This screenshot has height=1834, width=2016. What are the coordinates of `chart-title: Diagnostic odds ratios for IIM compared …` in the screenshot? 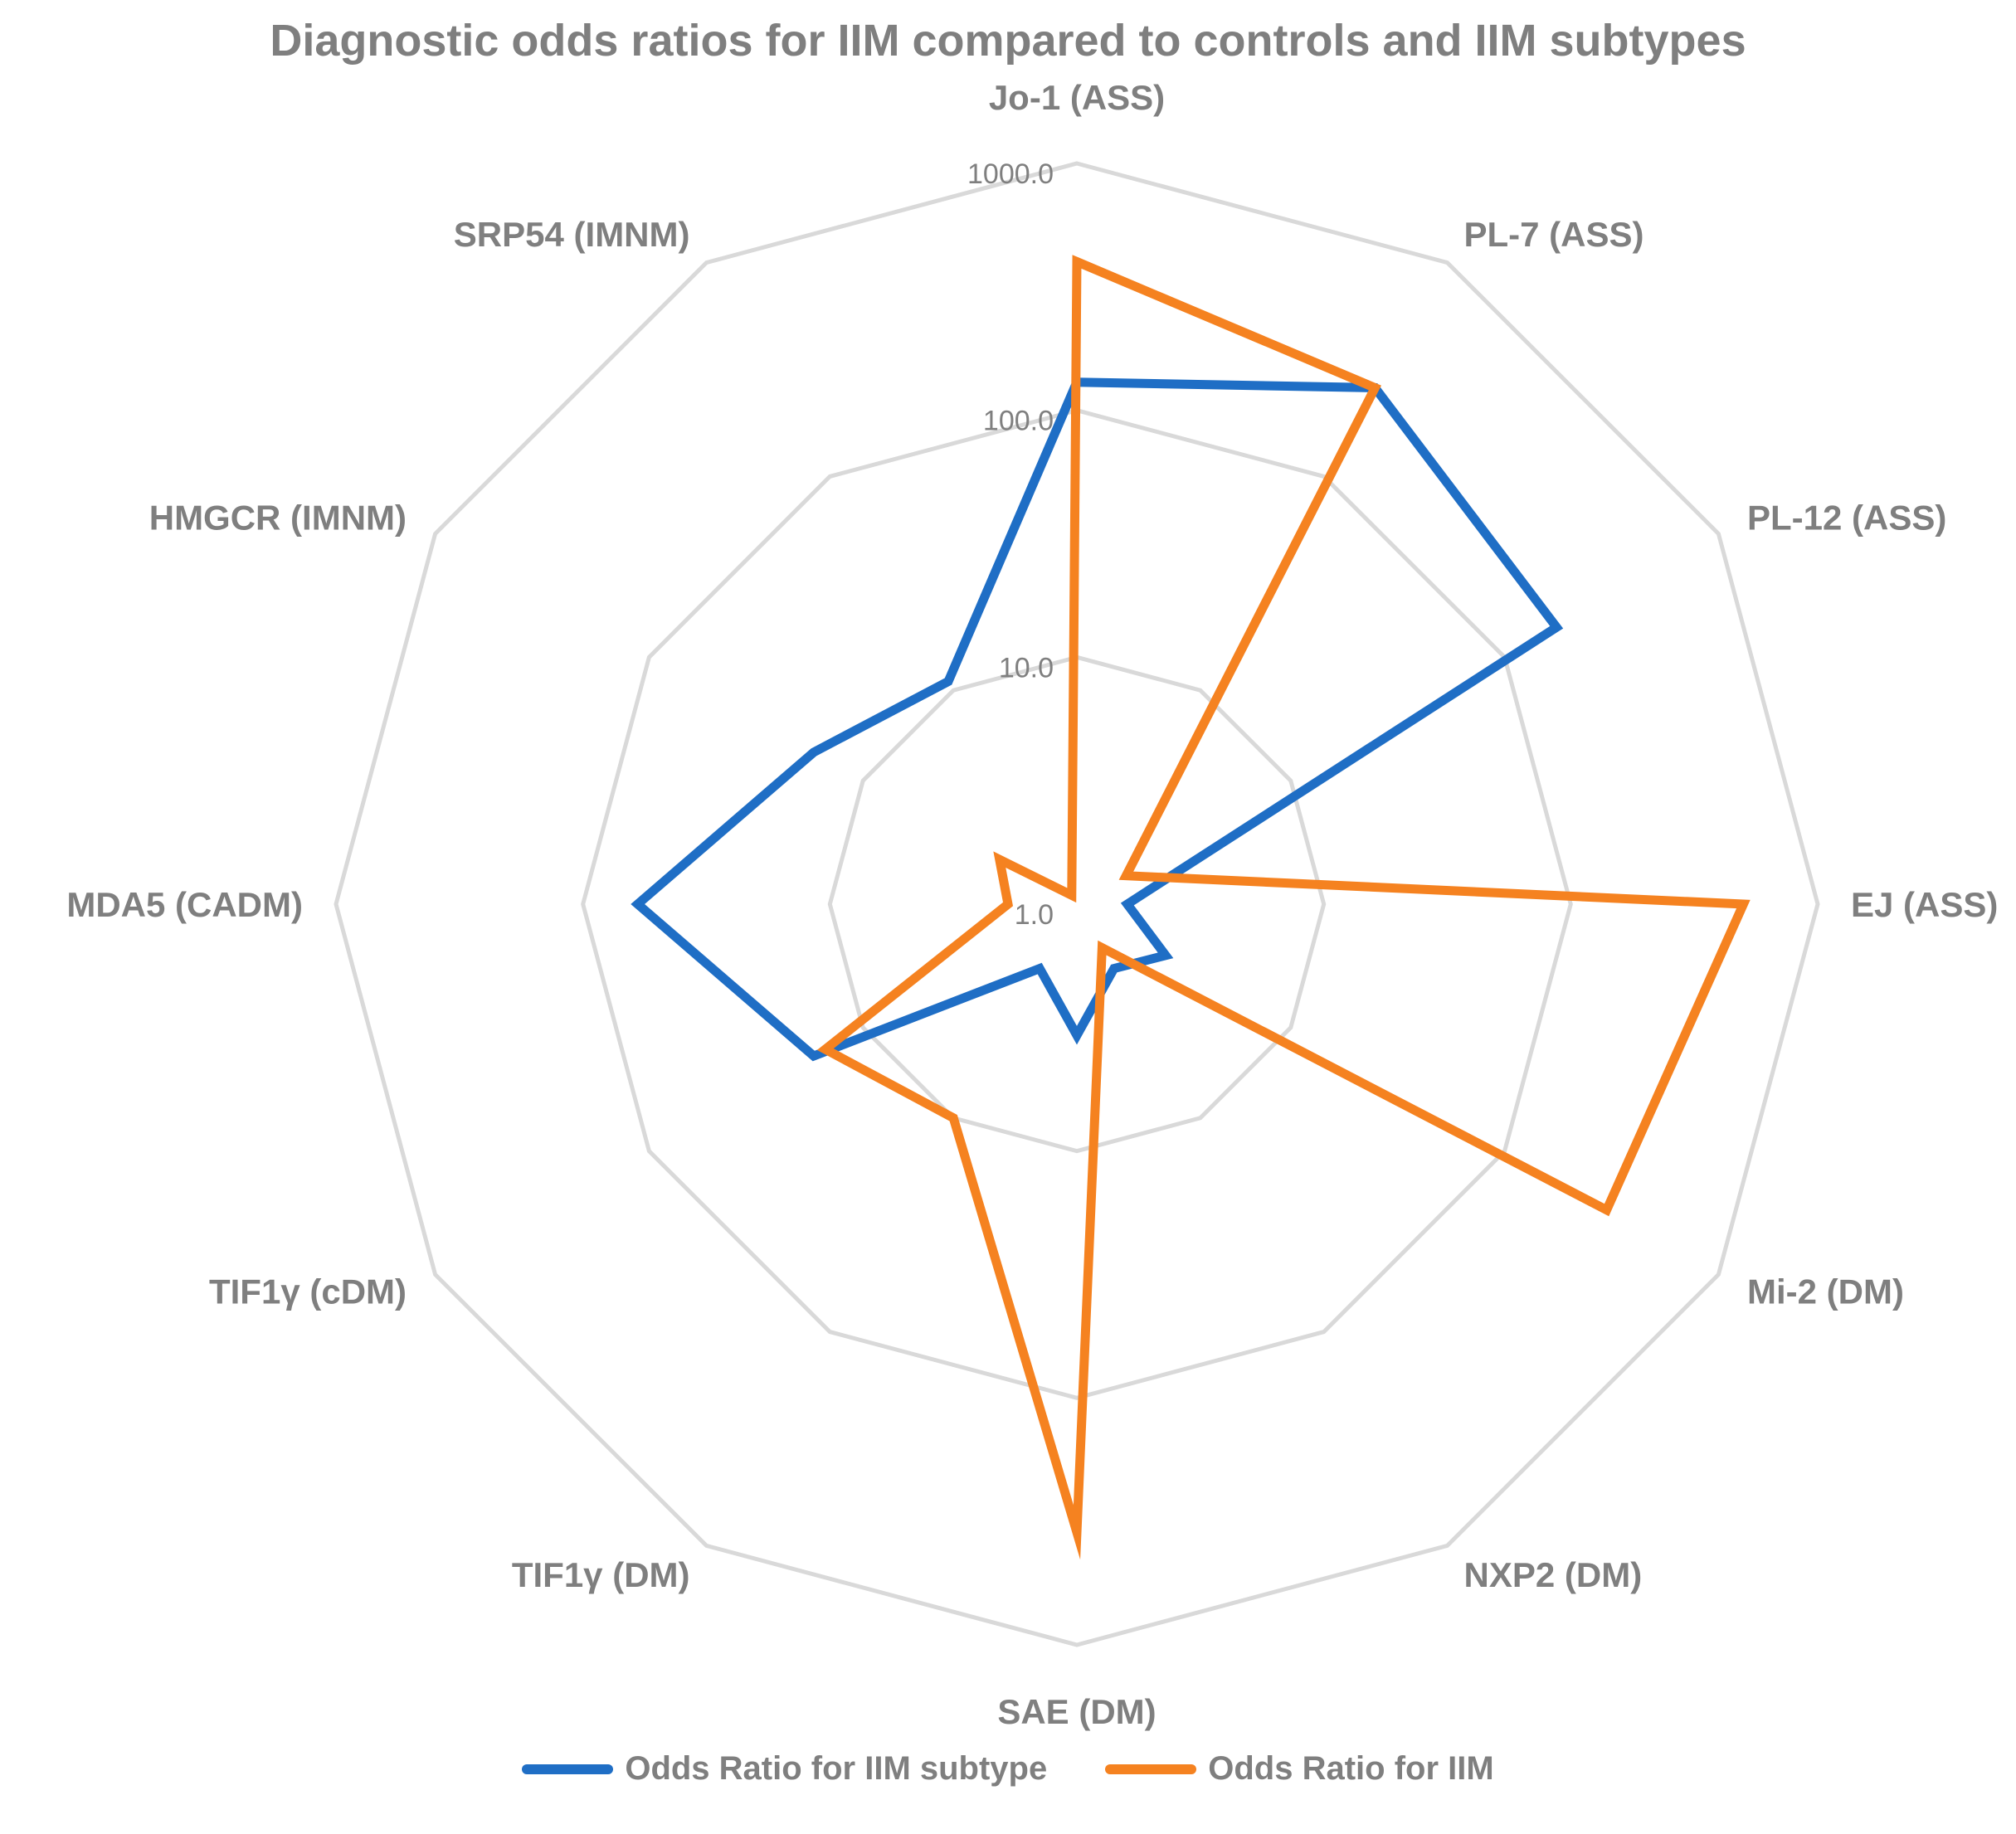 It's located at (1008, 41).